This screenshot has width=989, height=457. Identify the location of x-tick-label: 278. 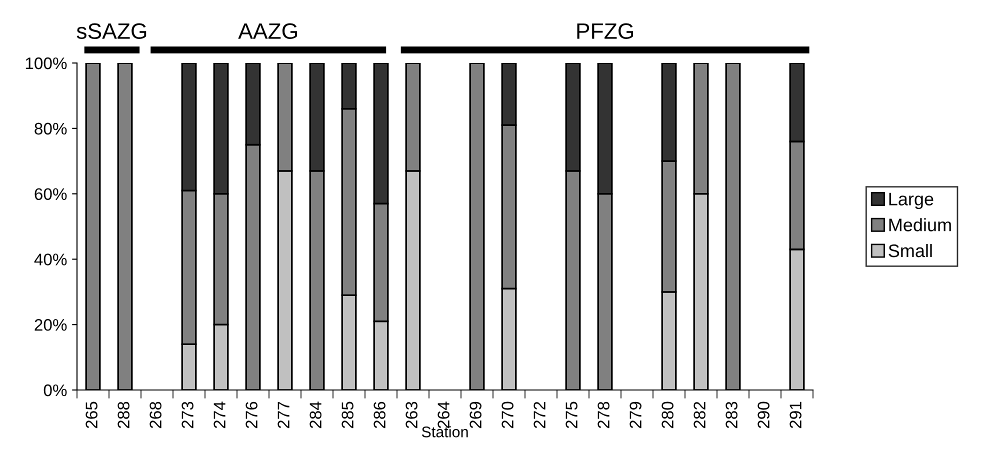
(604, 415).